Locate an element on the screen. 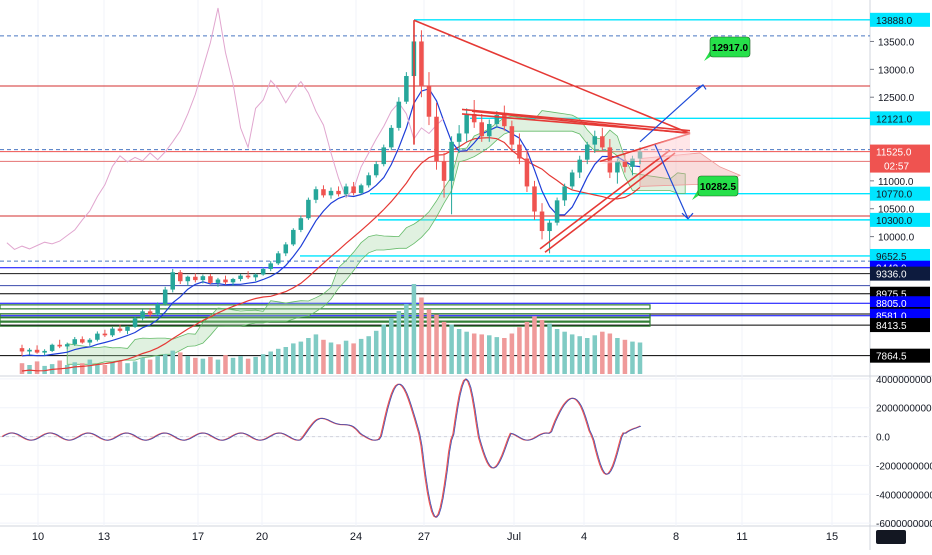 The height and width of the screenshot is (555, 932). price-label: 8413.5 is located at coordinates (900, 325).